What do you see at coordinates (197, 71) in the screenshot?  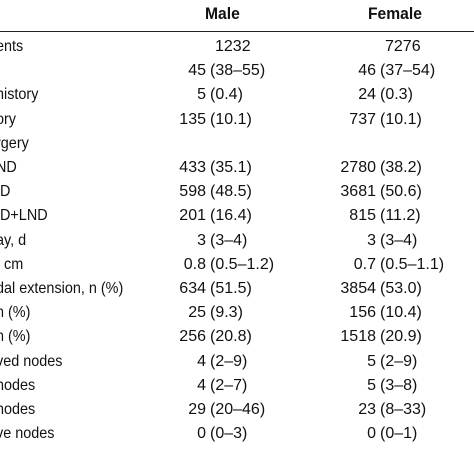 I see `male-value: 45` at bounding box center [197, 71].